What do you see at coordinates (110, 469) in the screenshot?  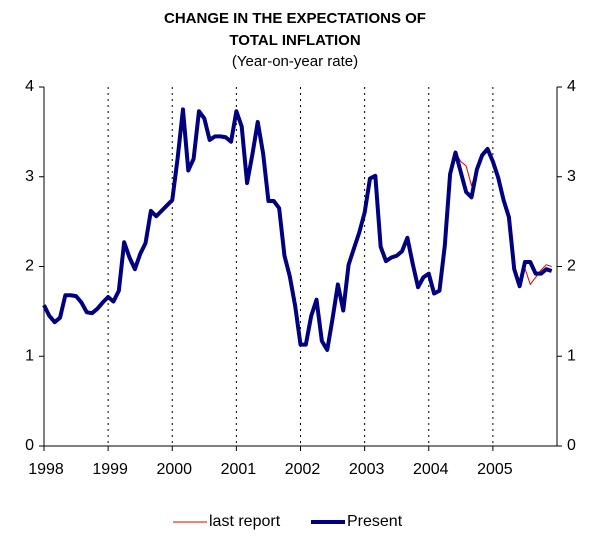 I see `x-tick-label: 1999` at bounding box center [110, 469].